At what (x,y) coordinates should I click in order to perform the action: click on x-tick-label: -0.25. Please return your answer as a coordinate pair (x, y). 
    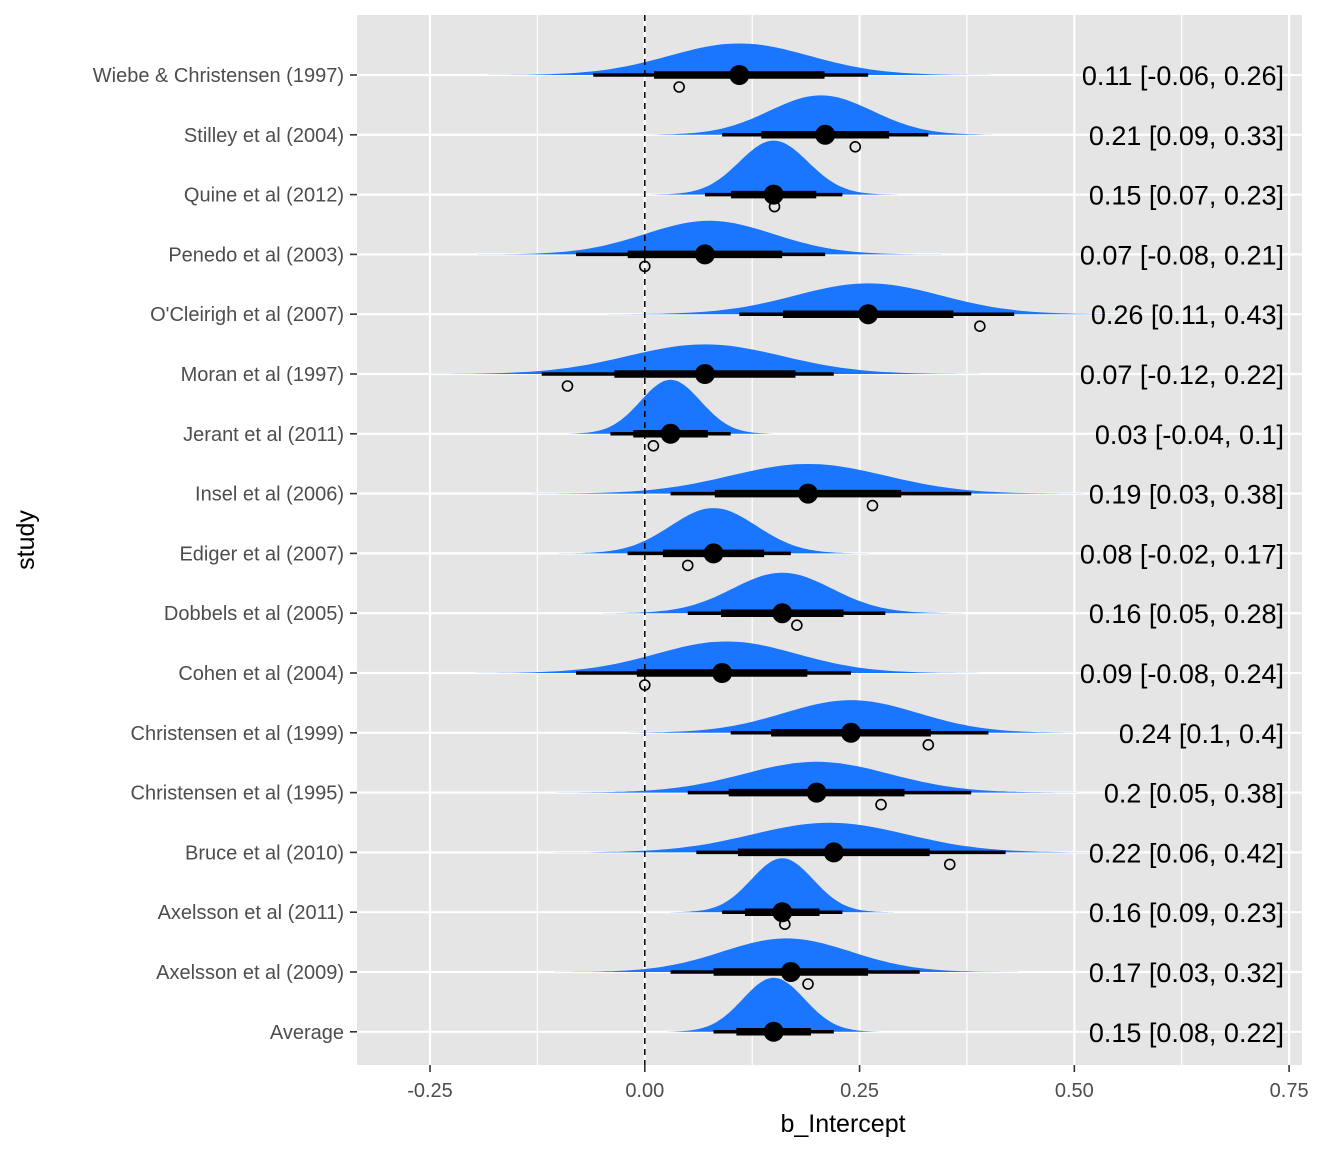
    Looking at the image, I should click on (430, 1091).